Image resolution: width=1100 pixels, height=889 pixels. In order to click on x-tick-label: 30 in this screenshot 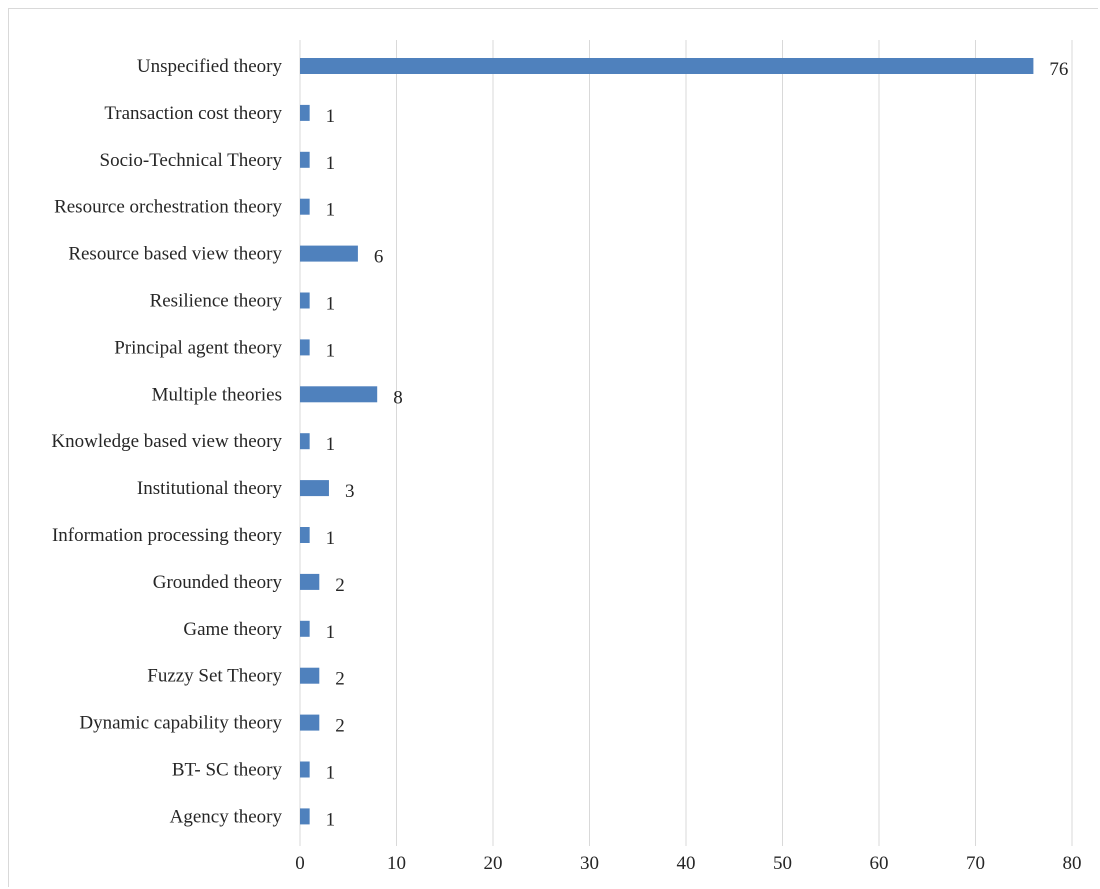, I will do `click(589, 863)`.